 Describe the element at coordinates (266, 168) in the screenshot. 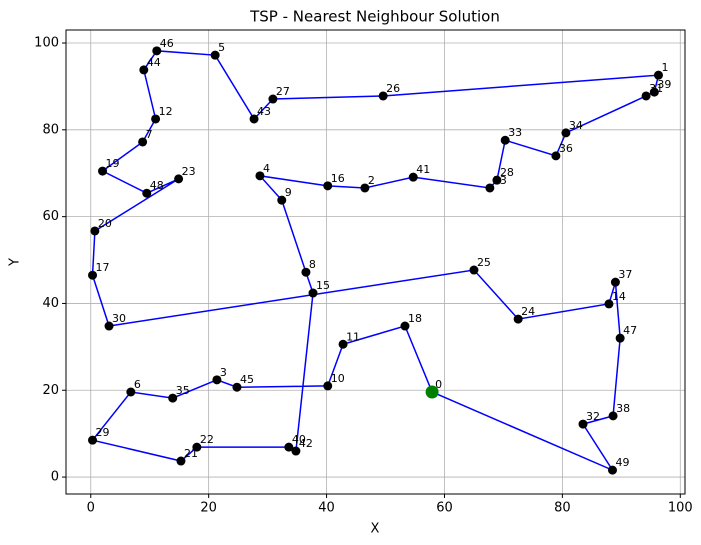

I see `point-label: 4` at that location.